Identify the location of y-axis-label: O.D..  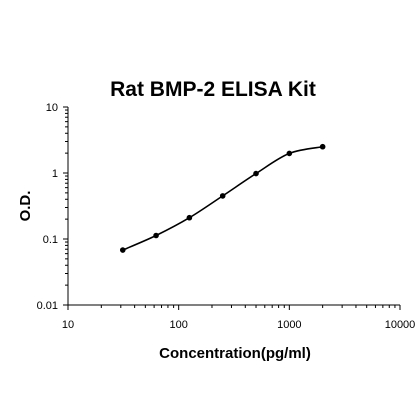
(25, 206).